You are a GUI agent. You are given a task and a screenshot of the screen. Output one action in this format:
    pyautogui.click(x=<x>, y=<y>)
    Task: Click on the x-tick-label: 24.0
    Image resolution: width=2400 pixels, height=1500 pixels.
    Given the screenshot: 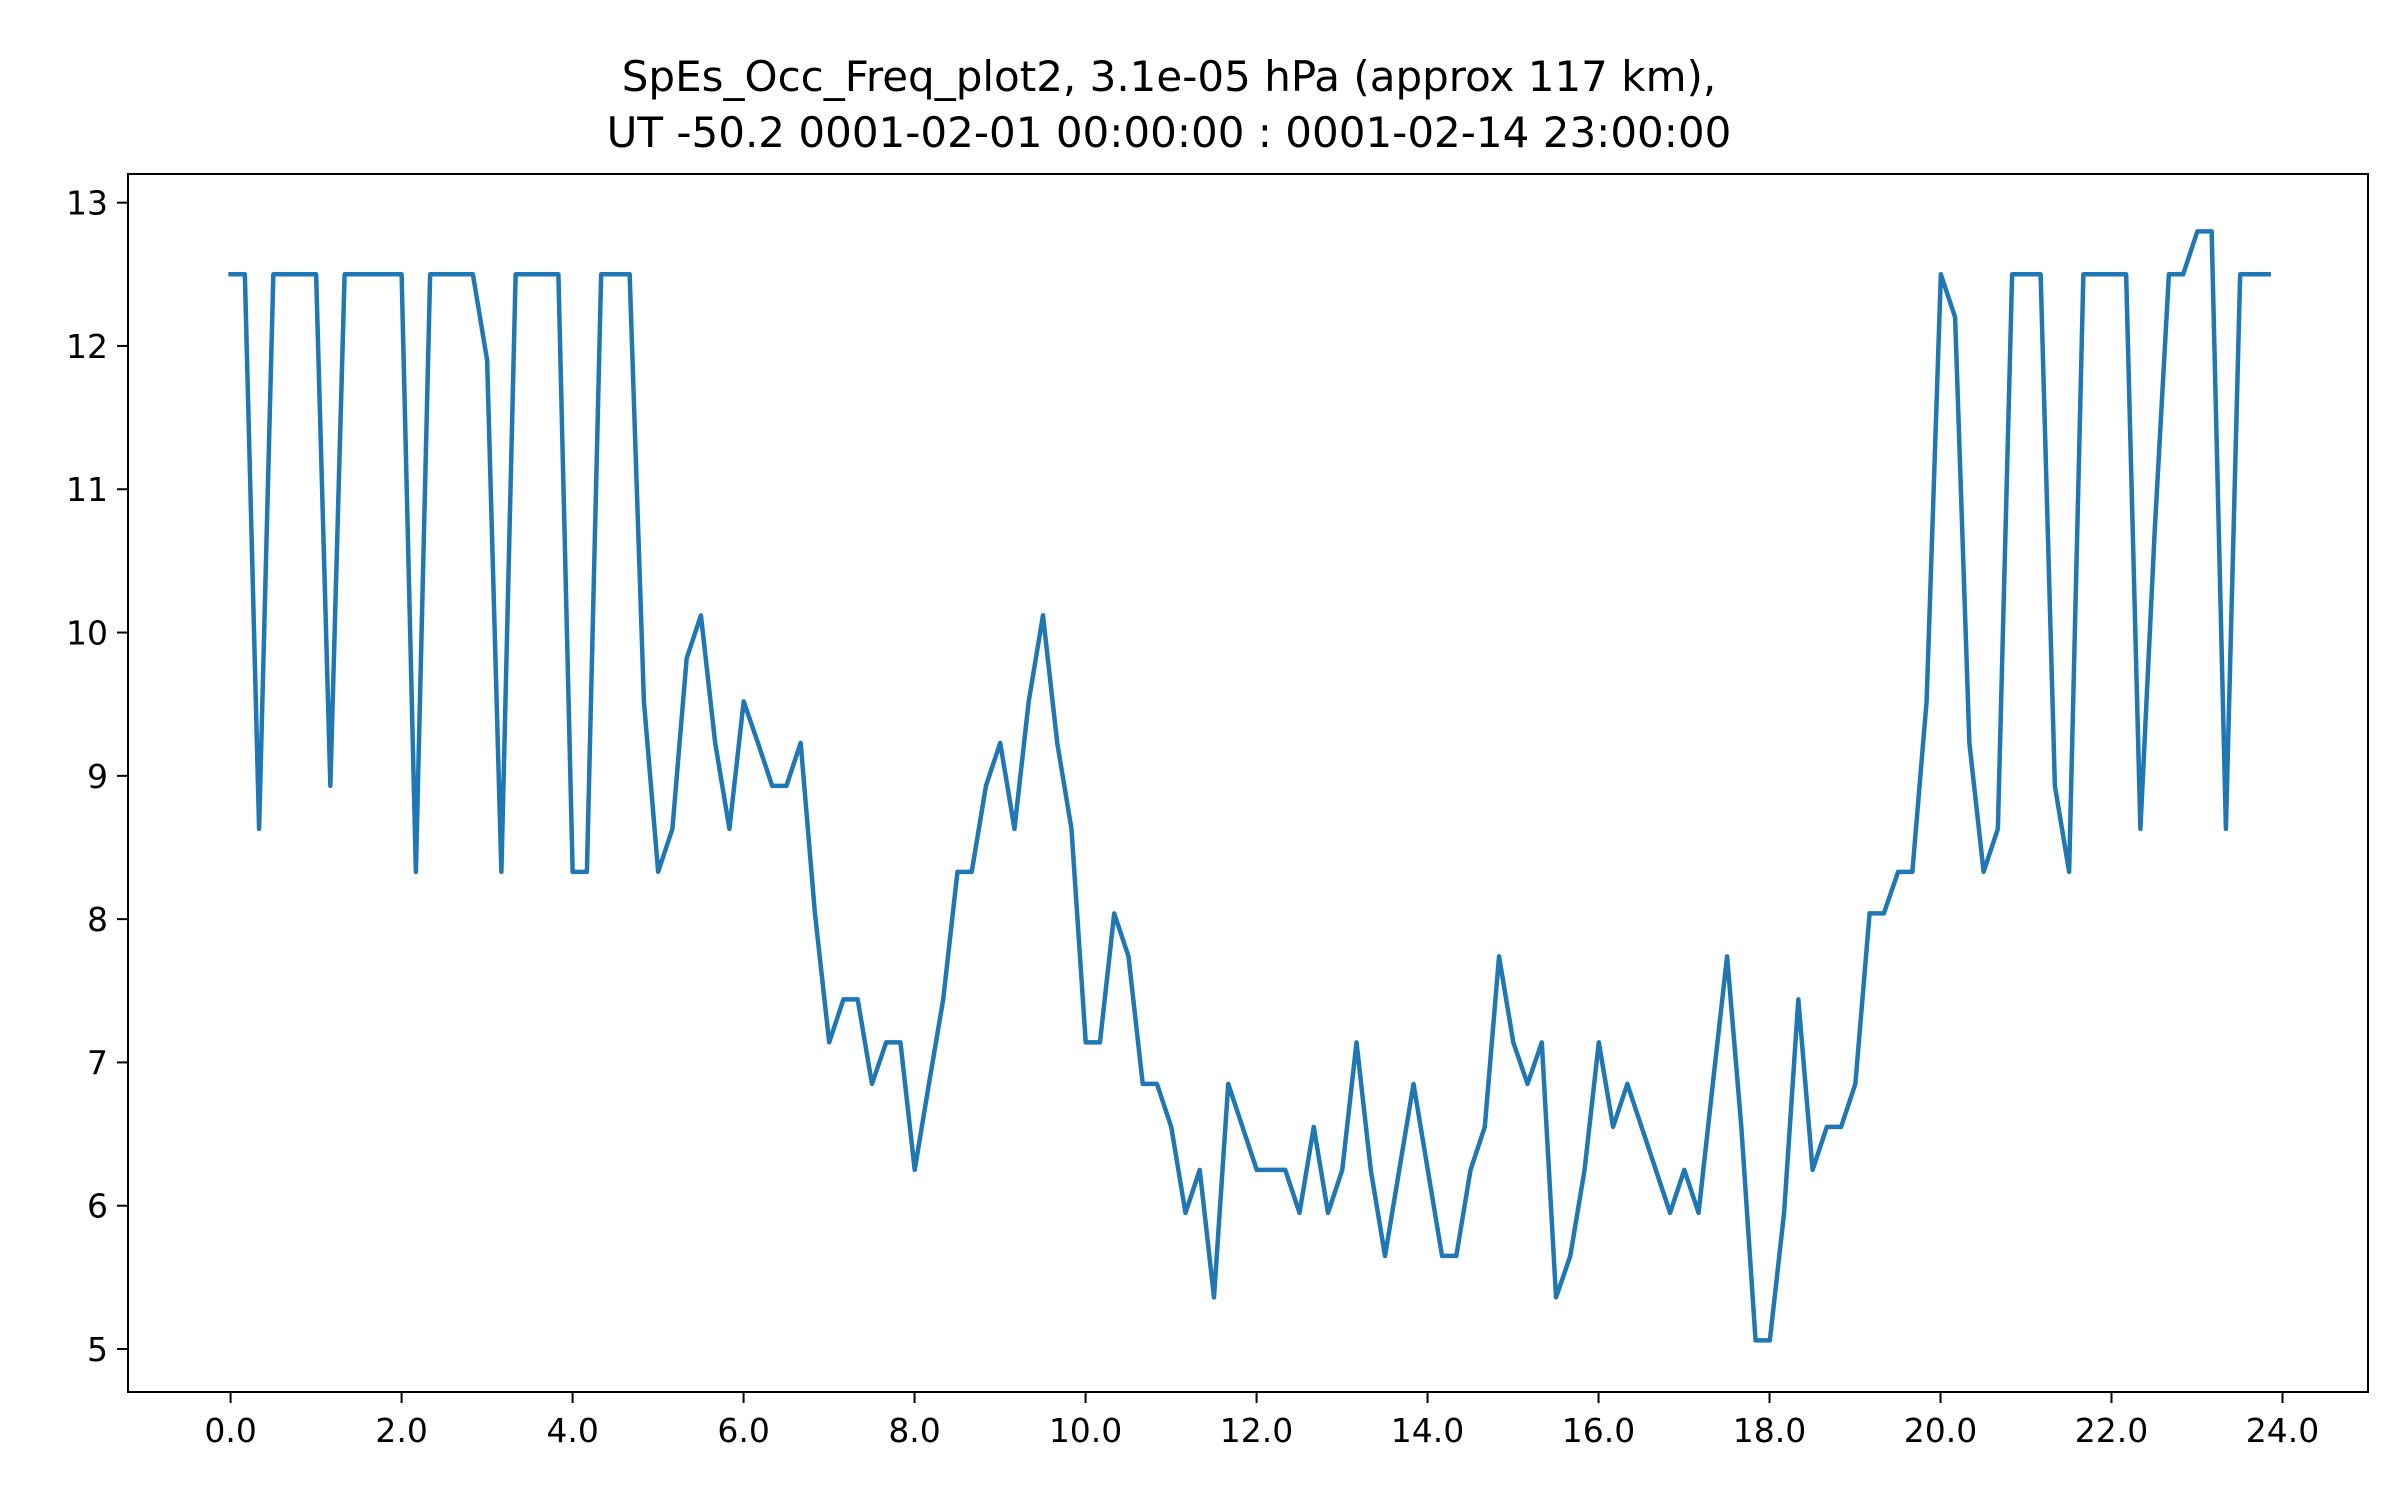 What is the action you would take?
    pyautogui.click(x=2282, y=1430)
    